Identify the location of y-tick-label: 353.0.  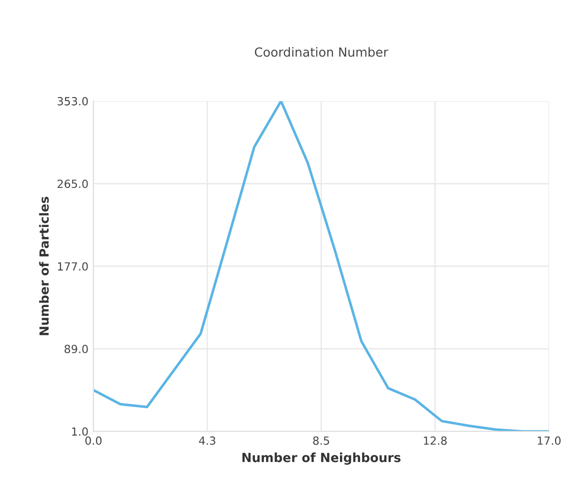
(73, 101).